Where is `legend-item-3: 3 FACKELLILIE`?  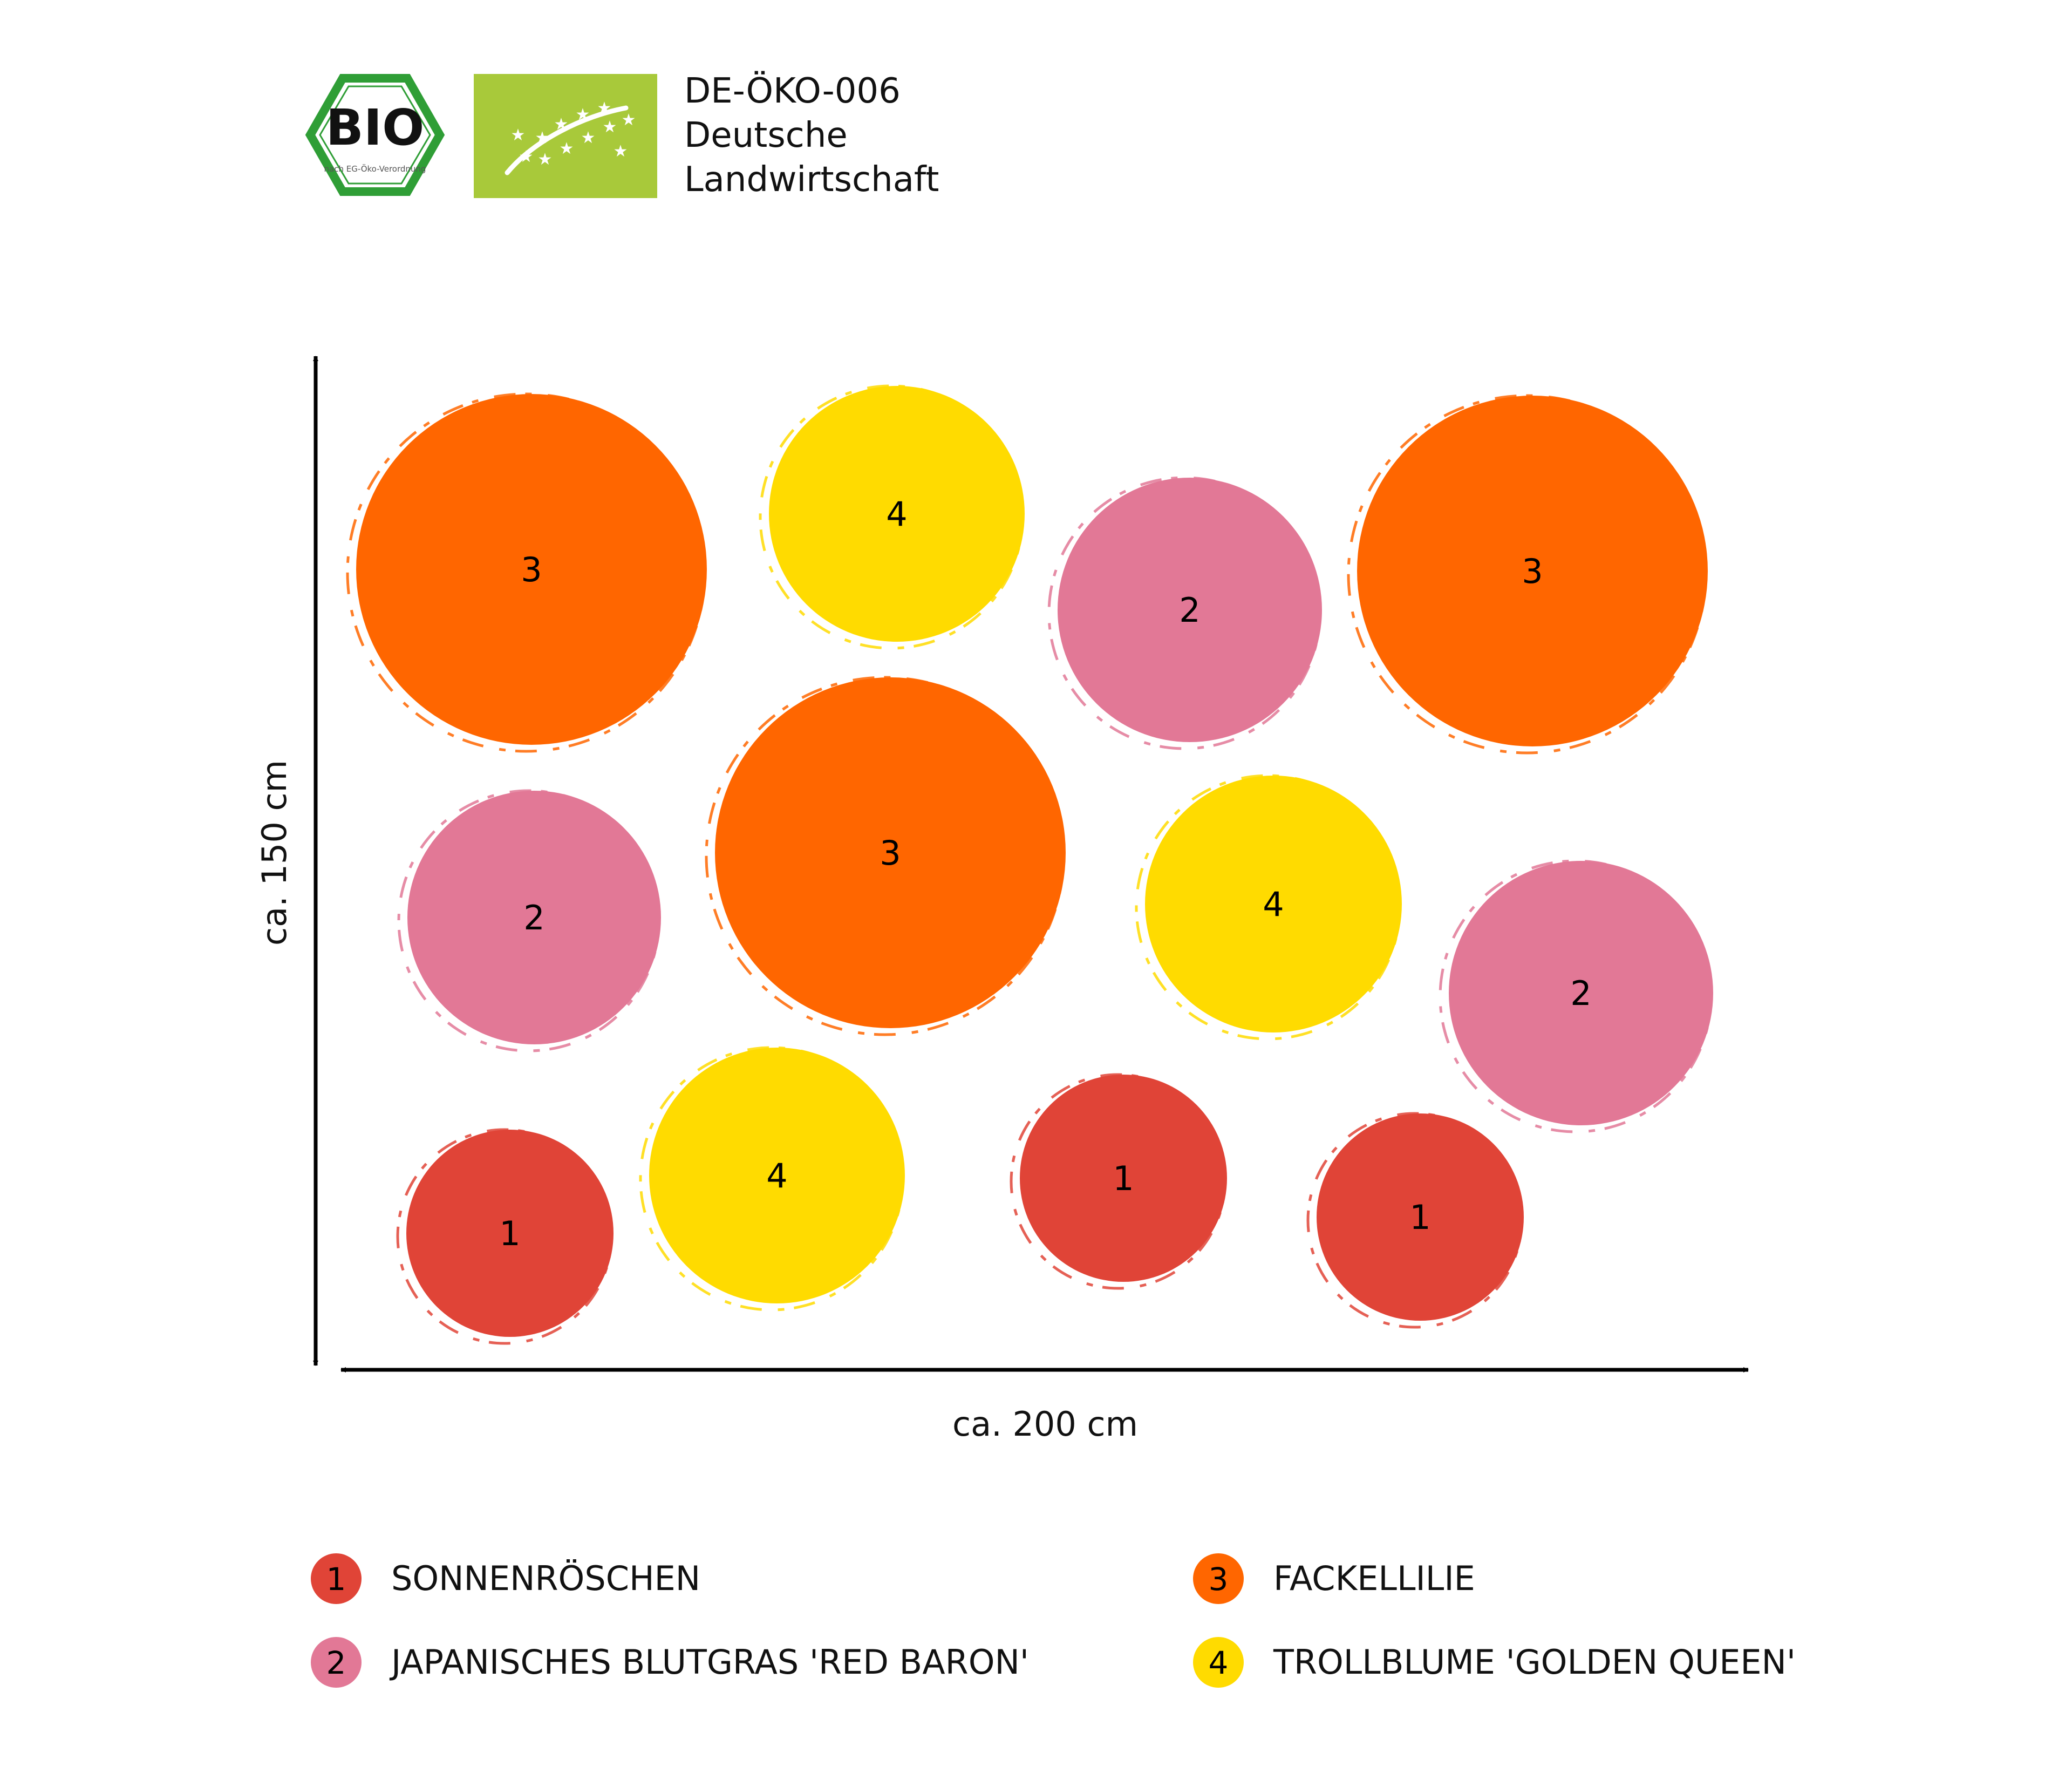
legend-item-3: 3 FACKELLILIE is located at coordinates (1334, 1578).